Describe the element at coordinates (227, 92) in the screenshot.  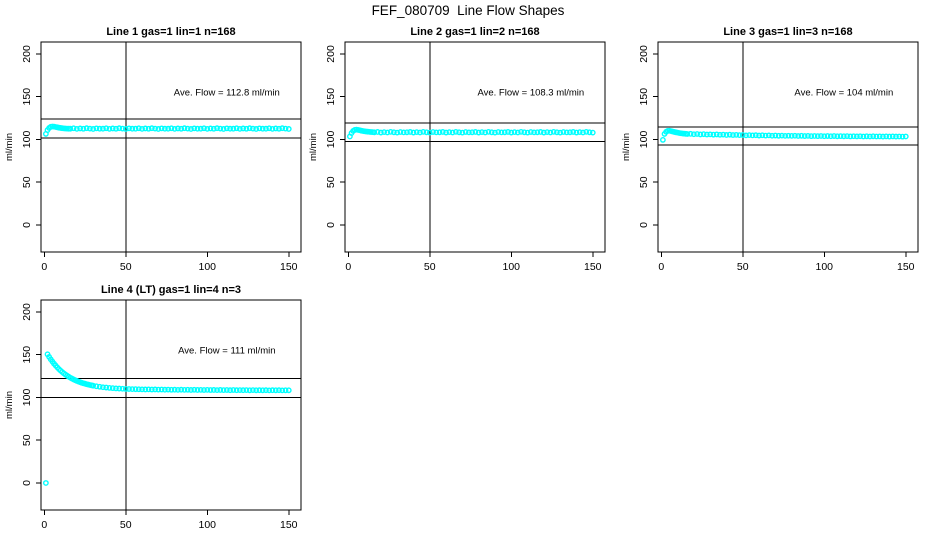
I see `ave-flow-annotation: Ave. Flow = 112.8 ml/min` at that location.